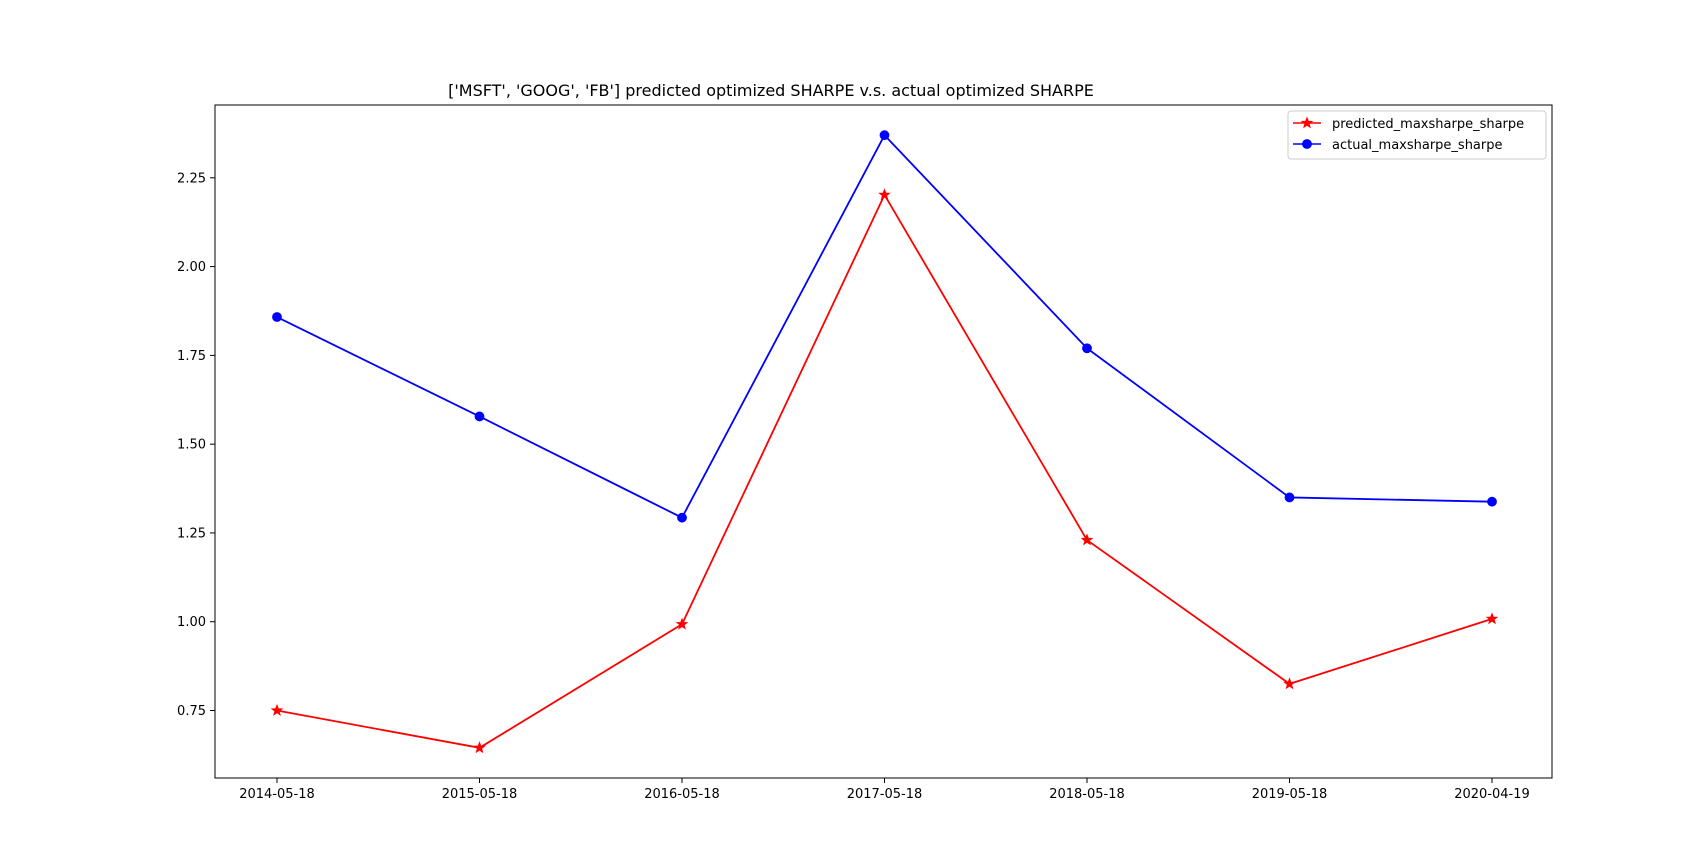 This screenshot has height=863, width=1707. I want to click on x-tick-label: 2014-05-18, so click(277, 794).